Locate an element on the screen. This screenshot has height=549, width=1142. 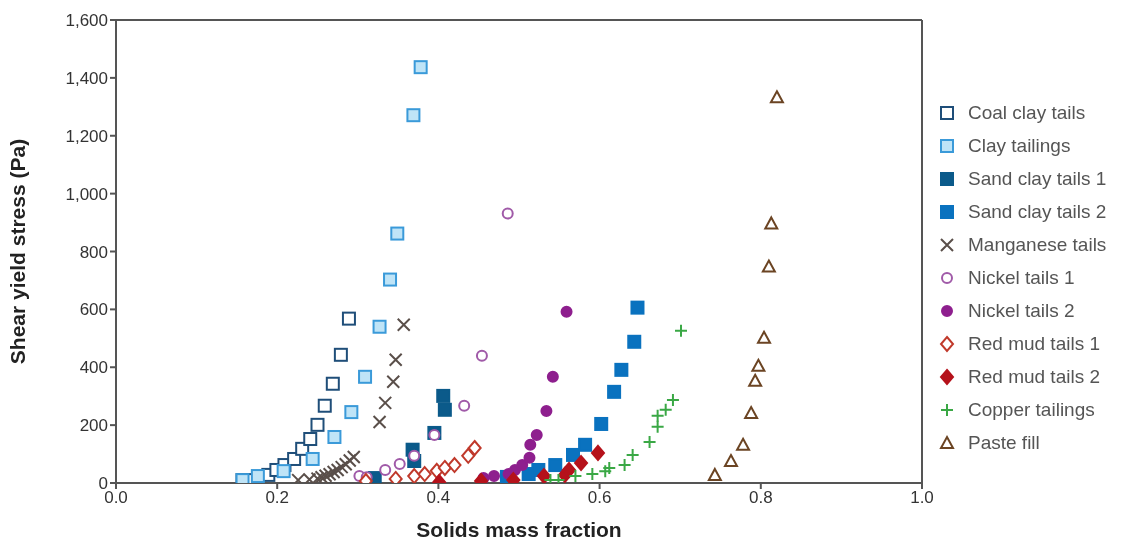
legend-label: Coal clay tails is located at coordinates (1027, 113).